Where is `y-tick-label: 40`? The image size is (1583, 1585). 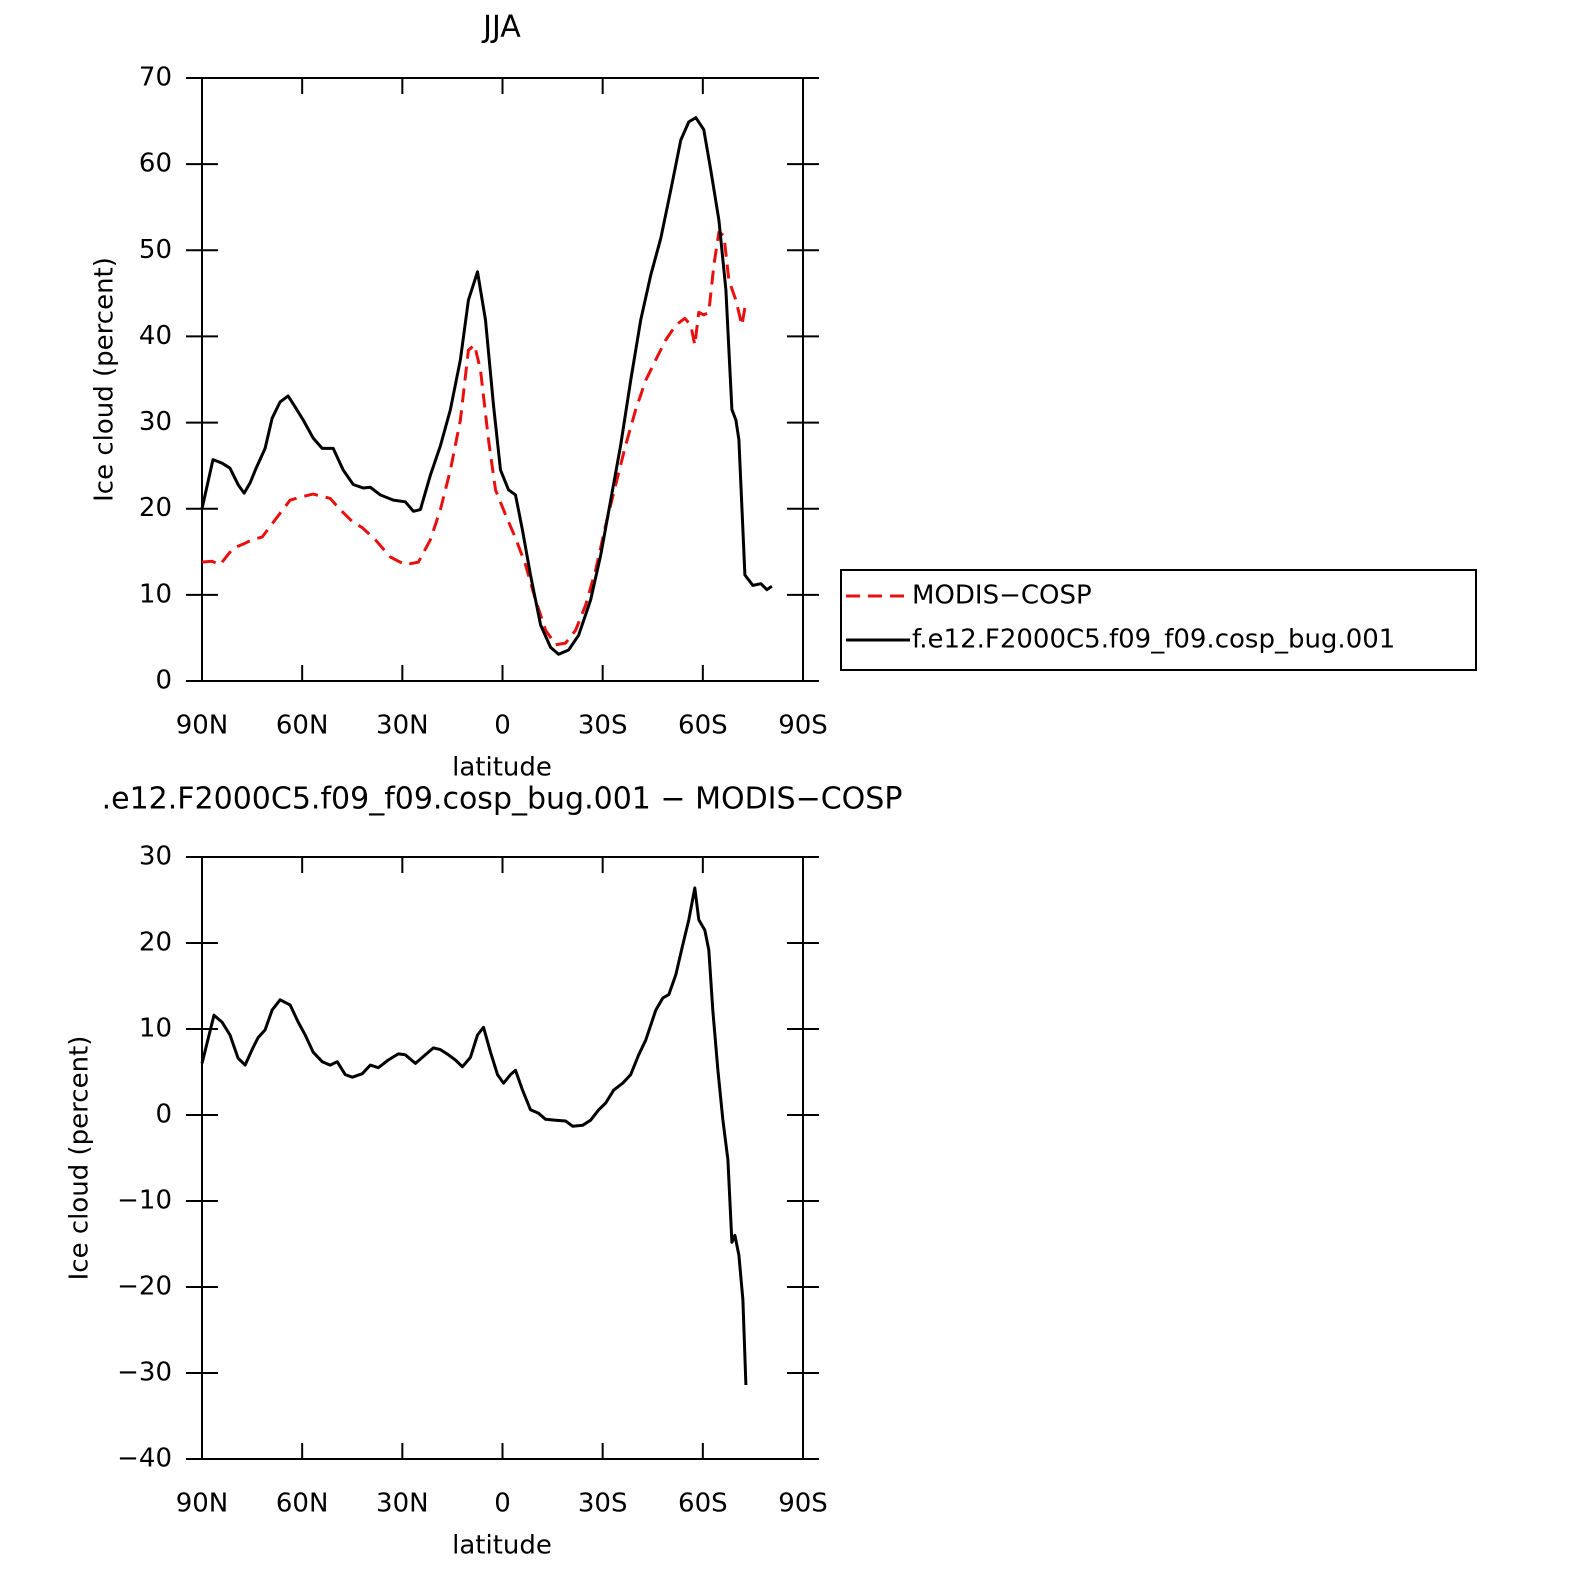 y-tick-label: 40 is located at coordinates (155, 336).